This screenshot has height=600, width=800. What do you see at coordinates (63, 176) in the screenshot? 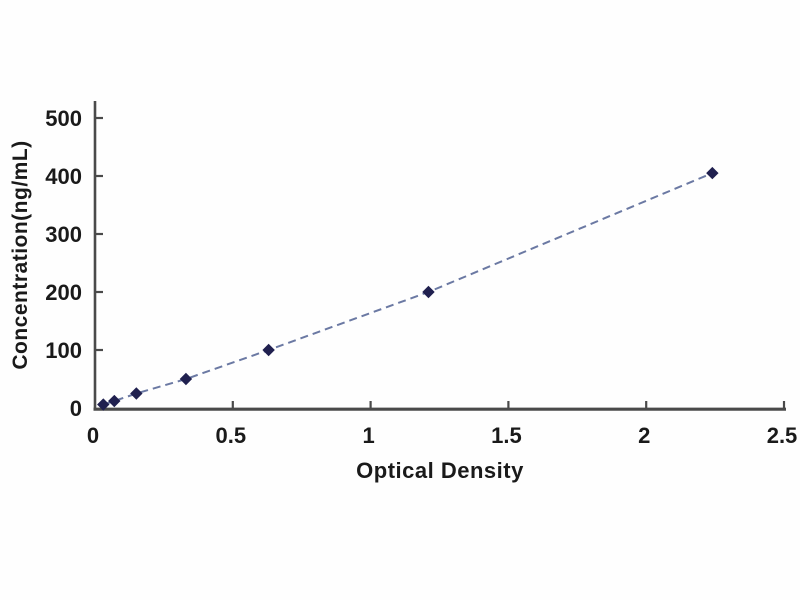
I see `y-tick-label: 400` at bounding box center [63, 176].